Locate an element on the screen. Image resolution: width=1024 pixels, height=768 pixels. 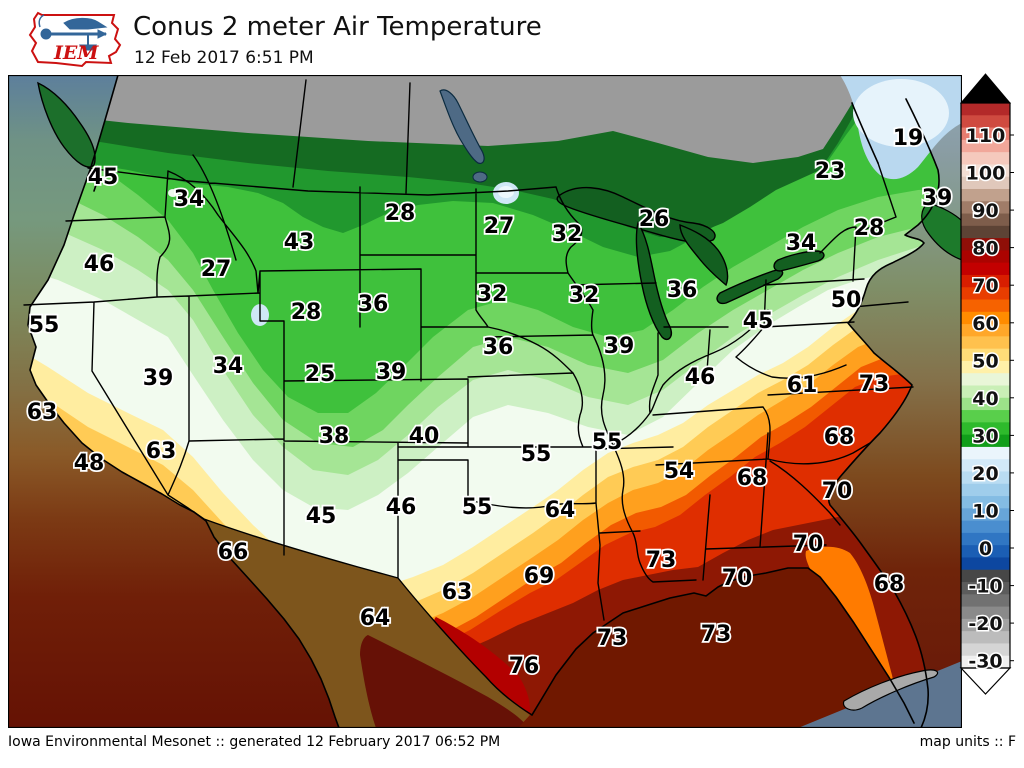
colorbar-label: 100 is located at coordinates (986, 174).